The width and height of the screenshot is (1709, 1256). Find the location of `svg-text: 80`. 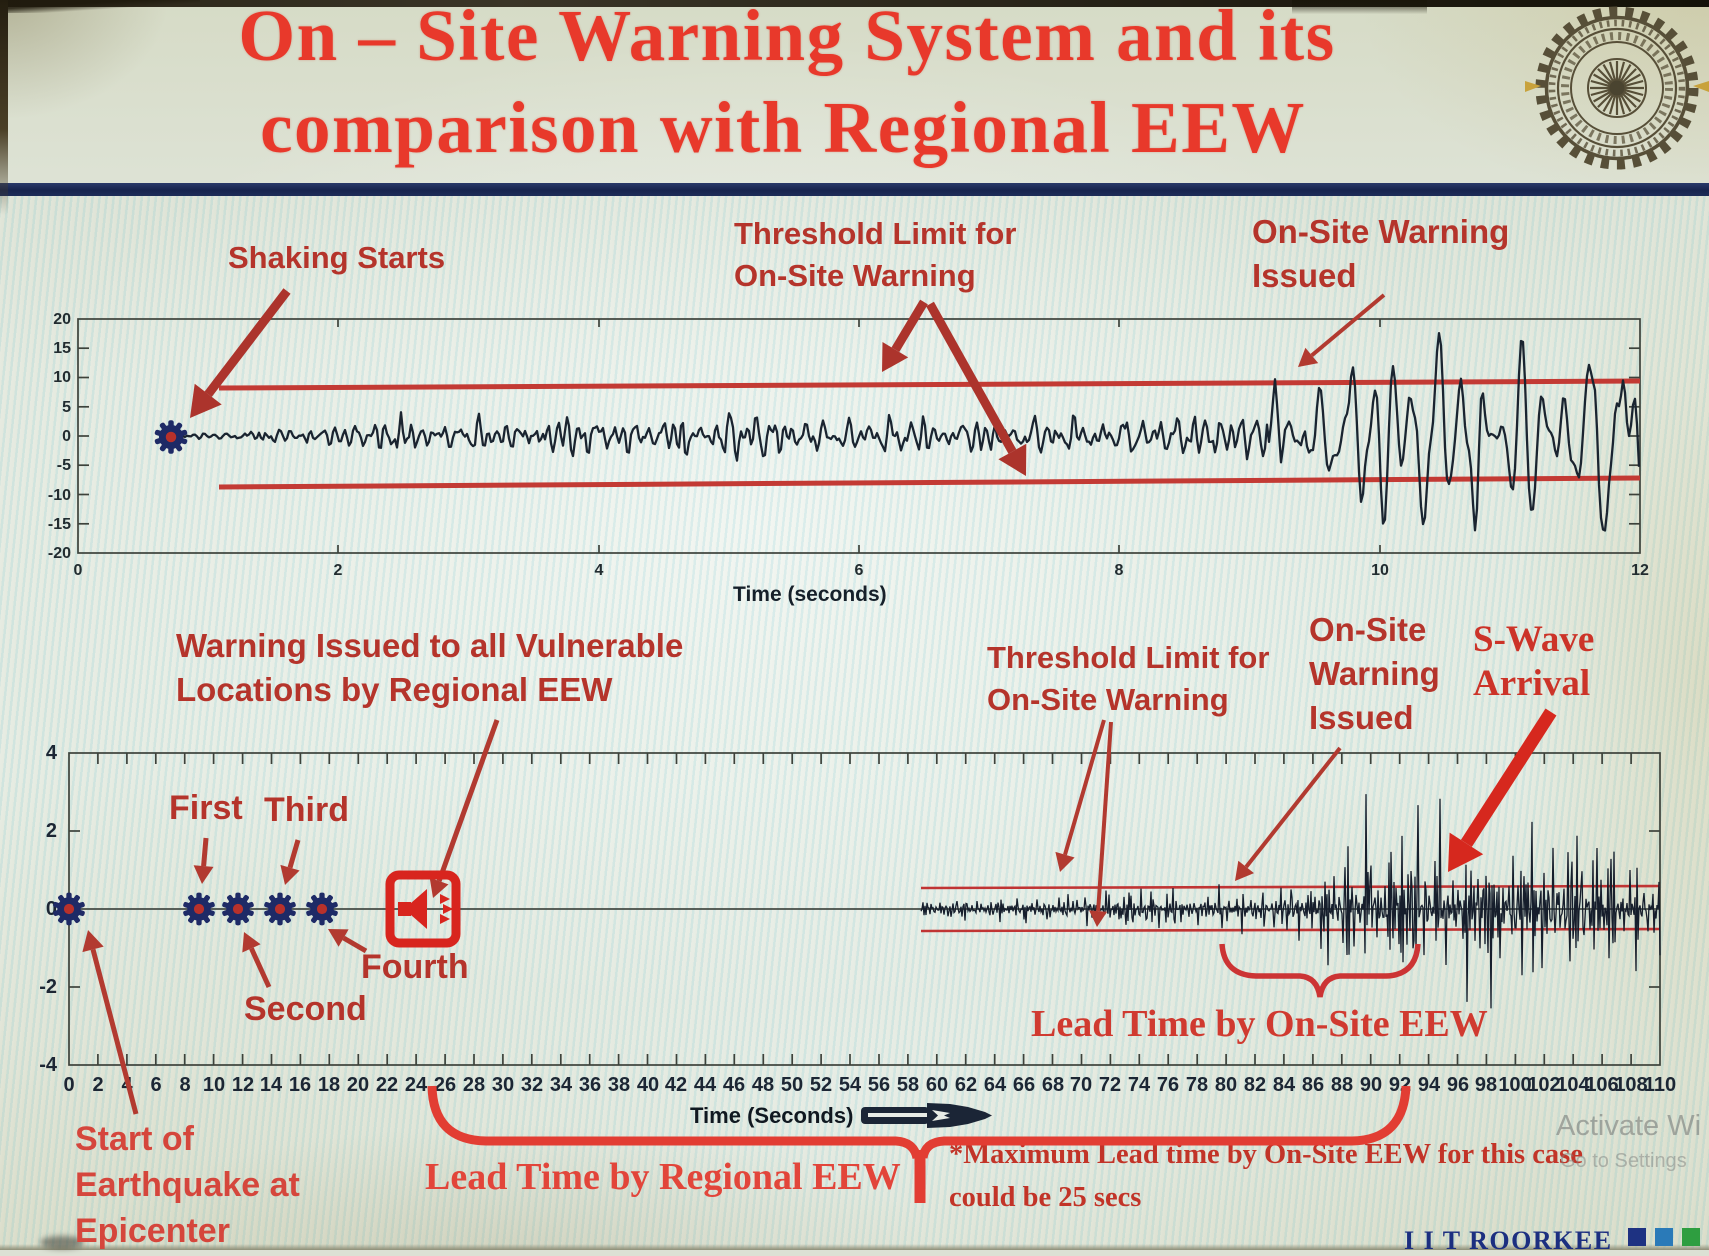

svg-text: 80 is located at coordinates (1226, 1085).